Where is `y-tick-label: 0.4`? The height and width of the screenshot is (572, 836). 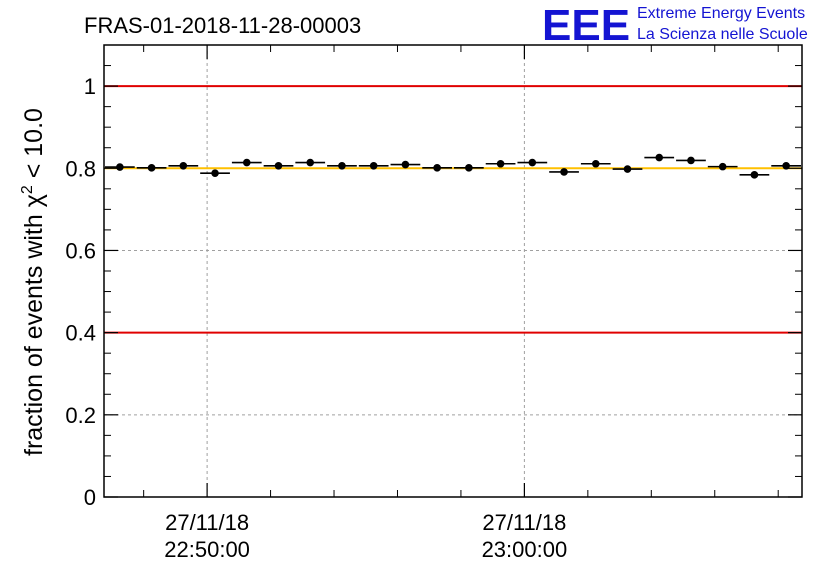 y-tick-label: 0.4 is located at coordinates (80, 333).